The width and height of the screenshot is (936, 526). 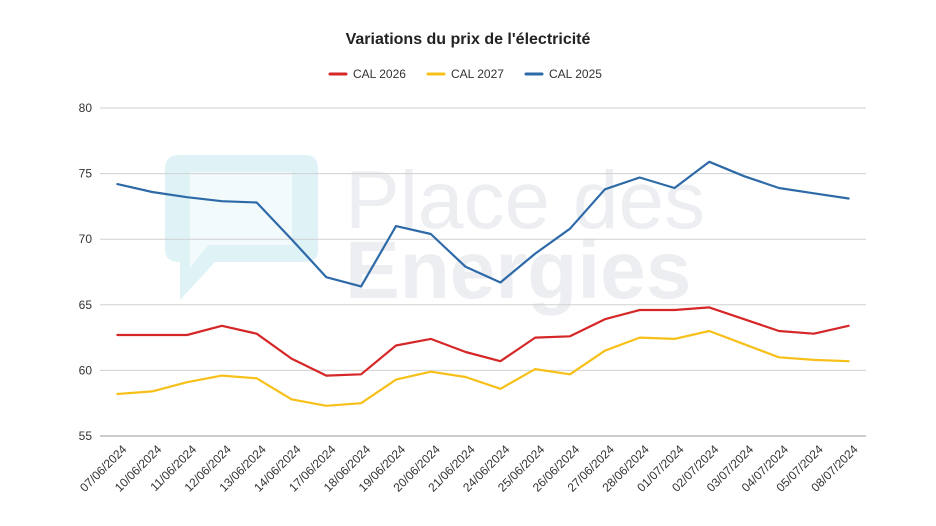 What do you see at coordinates (86, 436) in the screenshot?
I see `y-tick-label: 55` at bounding box center [86, 436].